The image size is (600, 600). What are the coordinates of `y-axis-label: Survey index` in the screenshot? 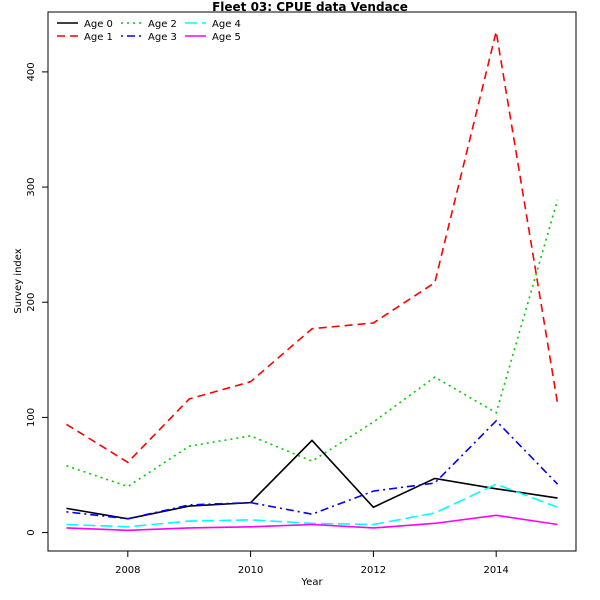 It's located at (18, 280).